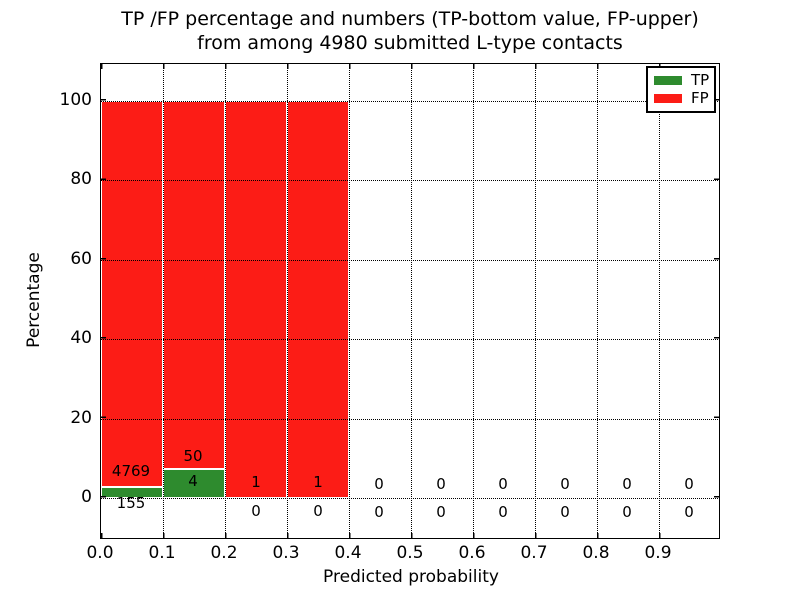  Describe the element at coordinates (256, 482) in the screenshot. I see `fp-count-label-bin-0.2: 1` at that location.